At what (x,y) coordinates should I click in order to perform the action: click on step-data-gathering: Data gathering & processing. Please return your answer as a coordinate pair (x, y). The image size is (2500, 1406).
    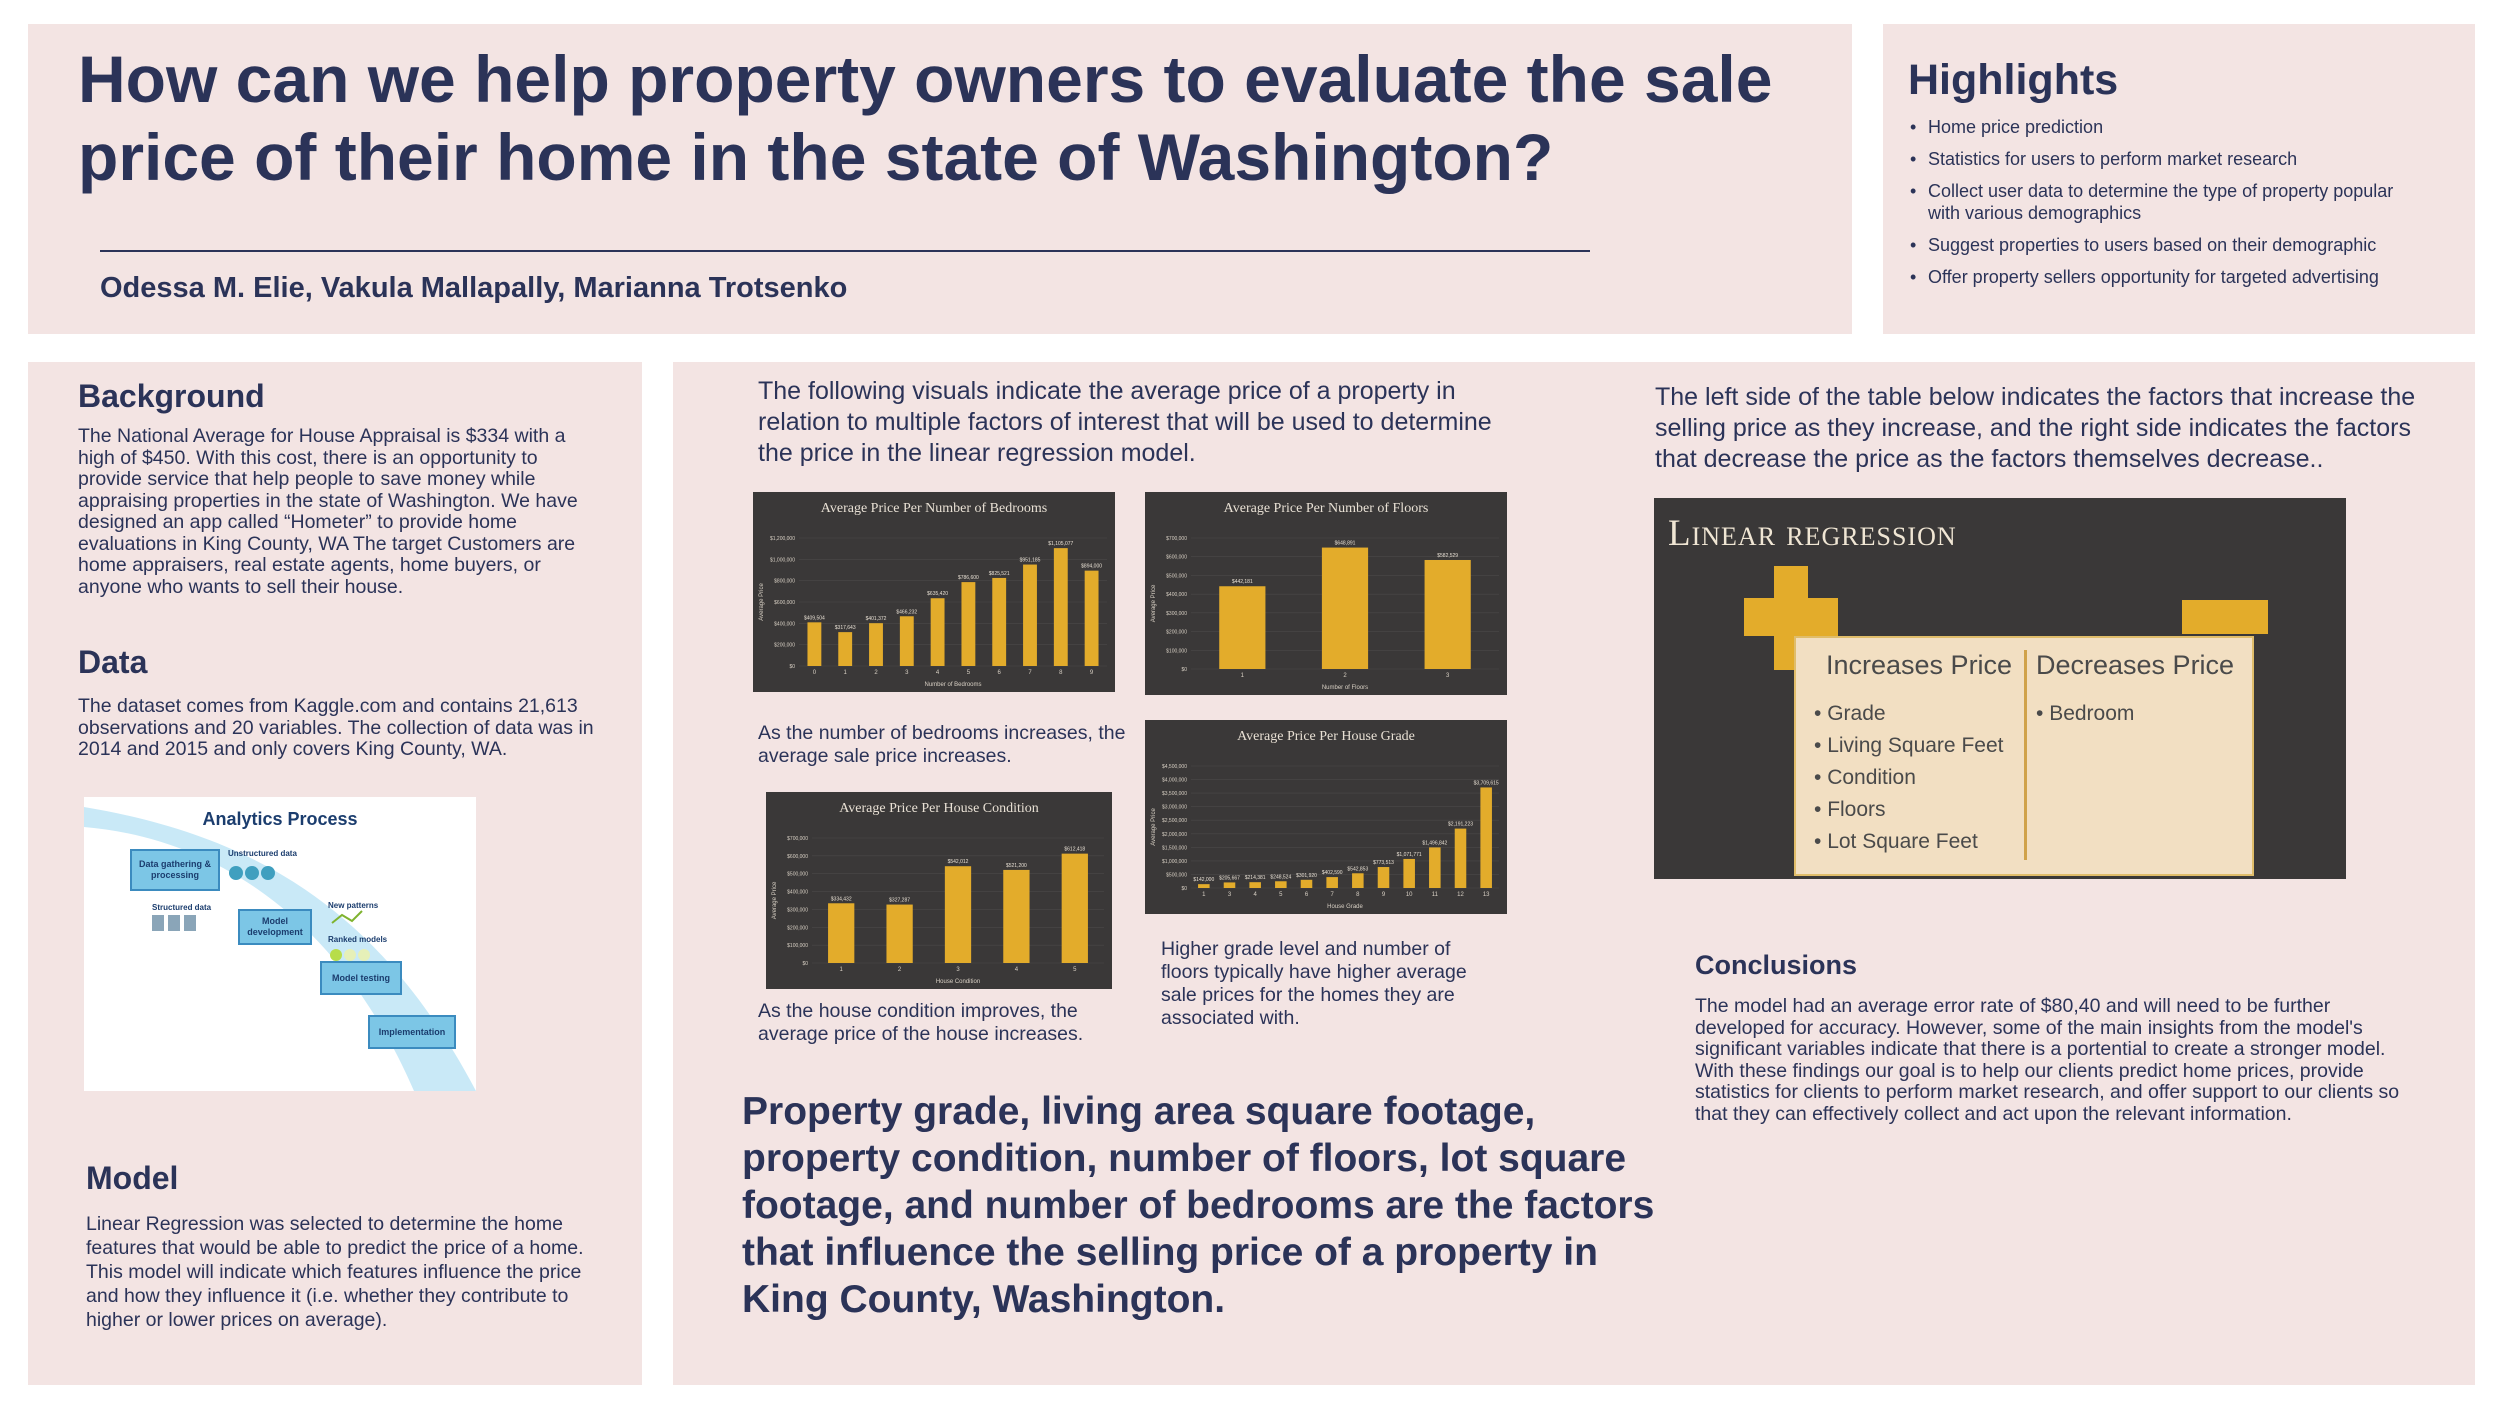
    Looking at the image, I should click on (175, 870).